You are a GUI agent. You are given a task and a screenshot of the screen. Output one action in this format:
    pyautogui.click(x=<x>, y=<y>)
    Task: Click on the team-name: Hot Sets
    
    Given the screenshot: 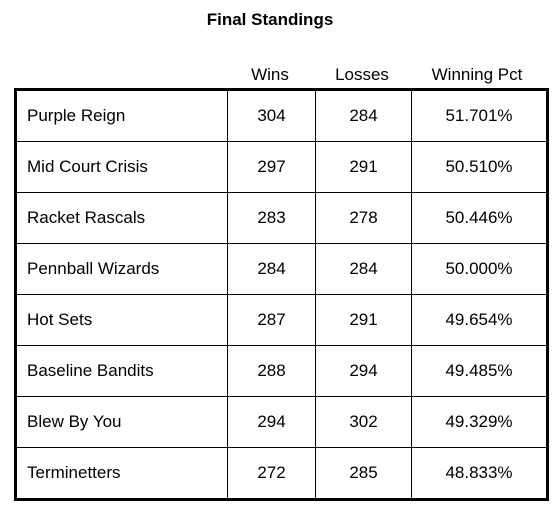 What is the action you would take?
    pyautogui.click(x=121, y=320)
    